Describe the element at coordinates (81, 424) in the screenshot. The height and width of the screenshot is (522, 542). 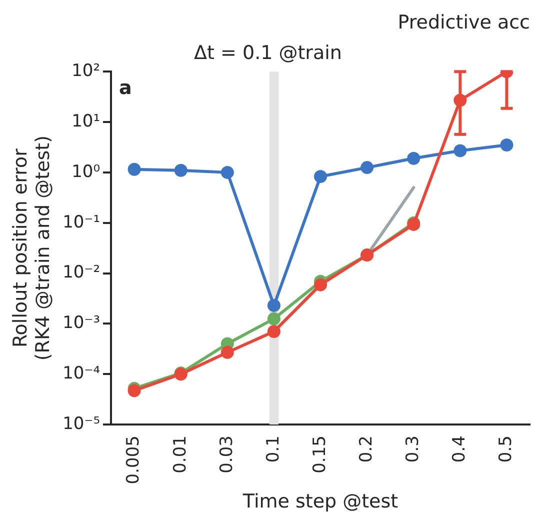
I see `y-tick-label: 10⁻⁵` at that location.